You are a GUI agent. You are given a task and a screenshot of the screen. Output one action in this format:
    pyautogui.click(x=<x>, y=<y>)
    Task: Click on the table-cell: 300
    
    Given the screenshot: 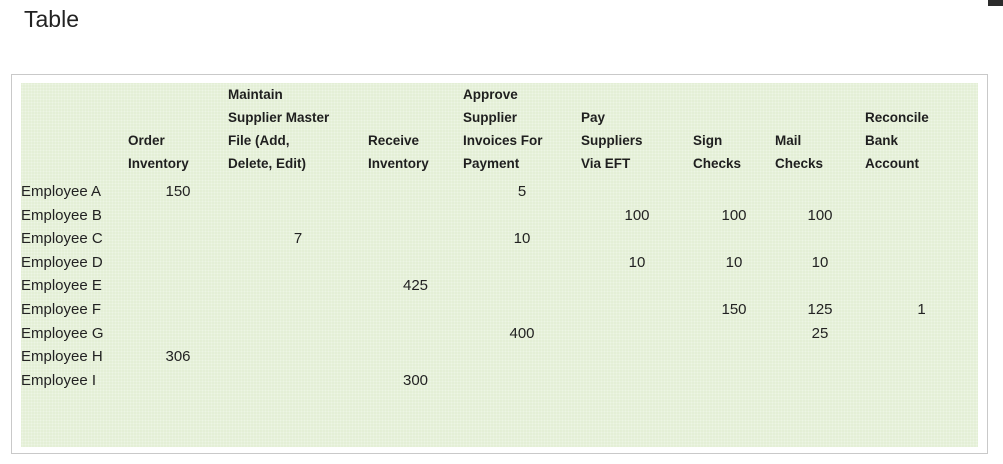 What is the action you would take?
    pyautogui.click(x=415, y=380)
    